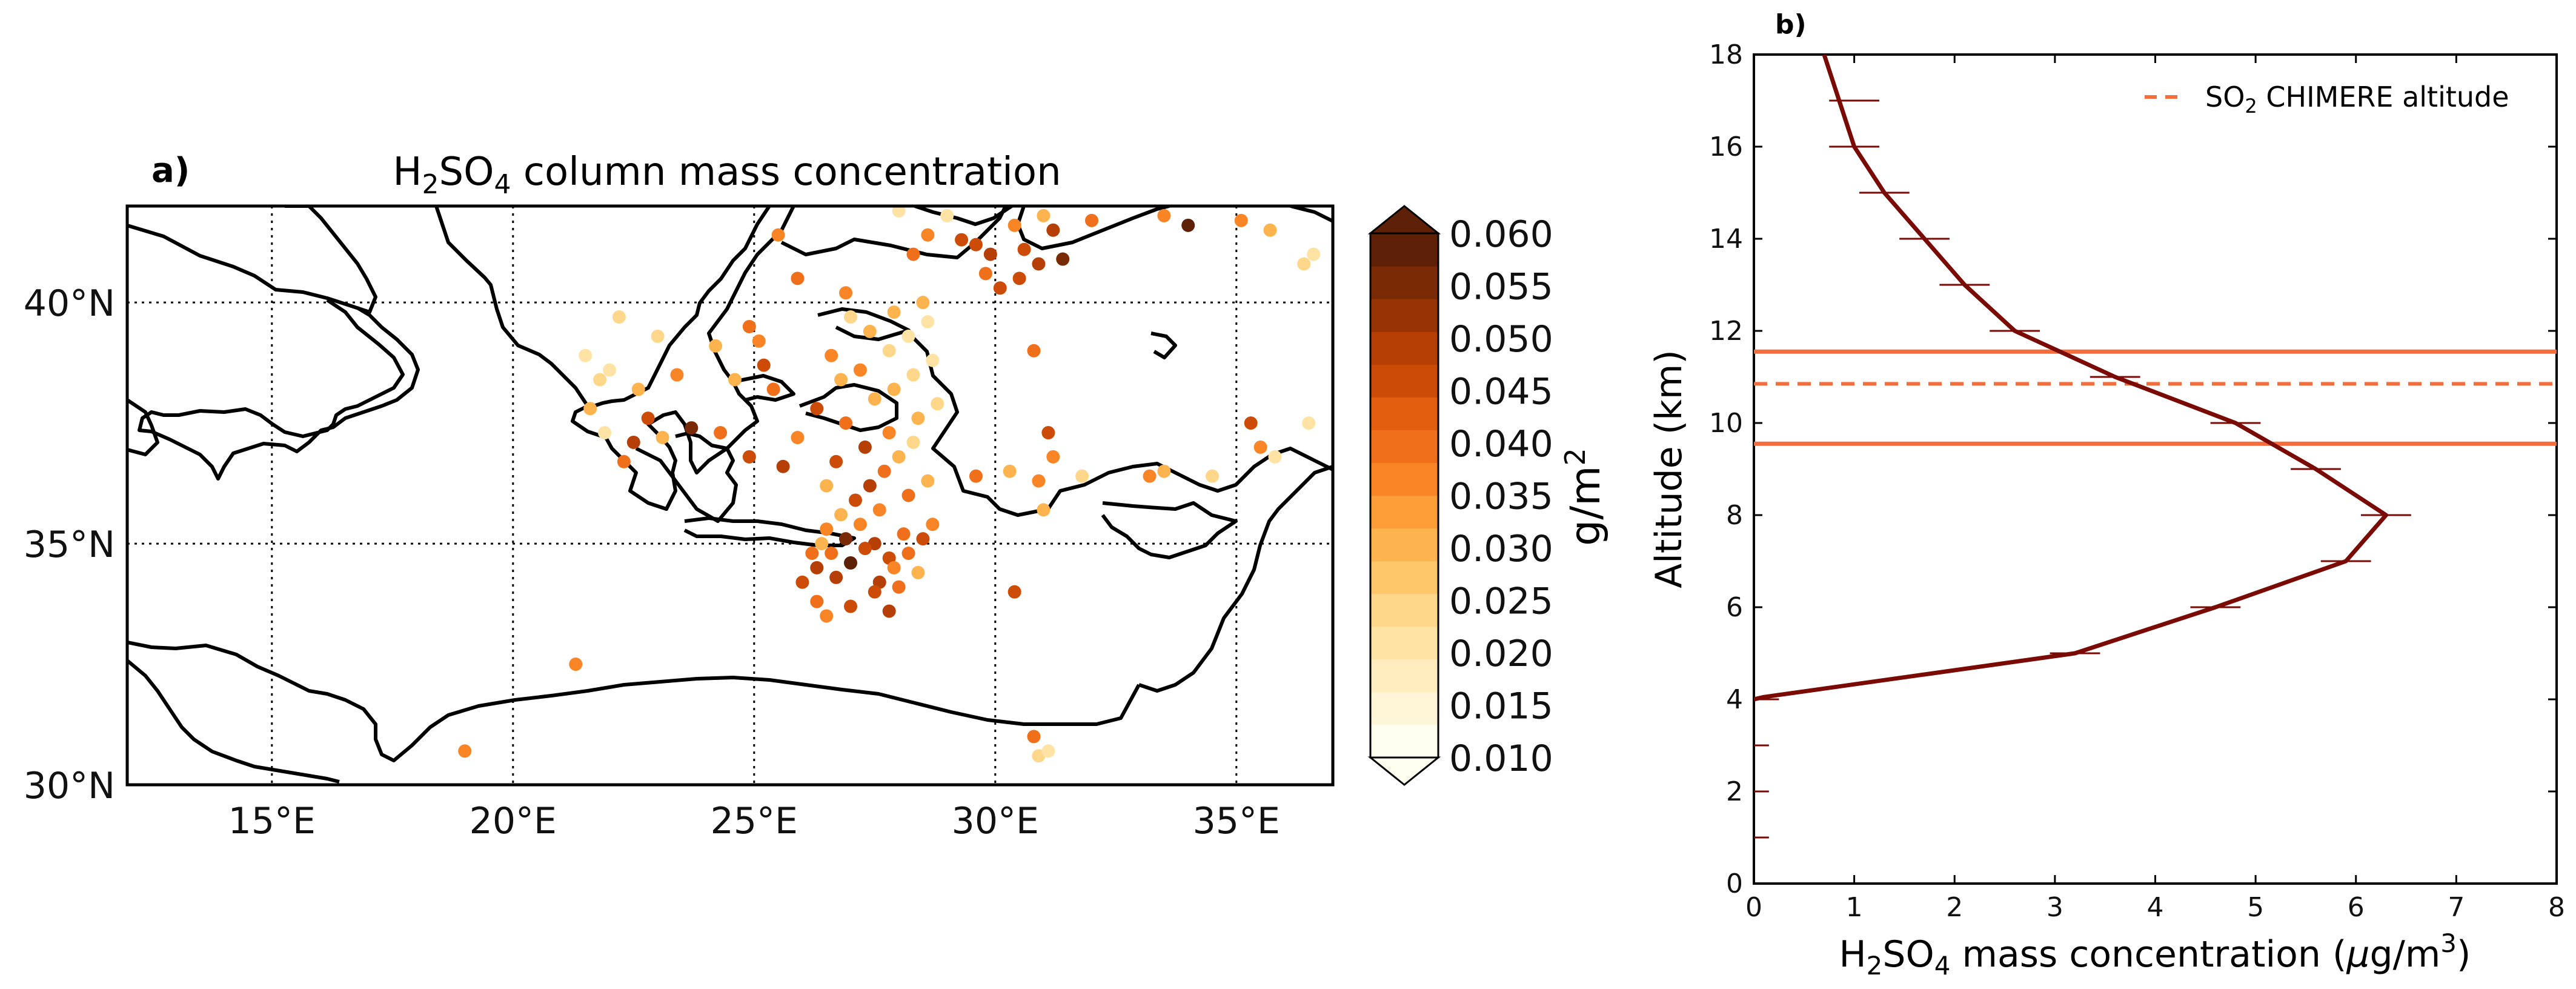 This screenshot has width=2576, height=989. Describe the element at coordinates (2456, 907) in the screenshot. I see `profile-x-tick-label: 7` at that location.